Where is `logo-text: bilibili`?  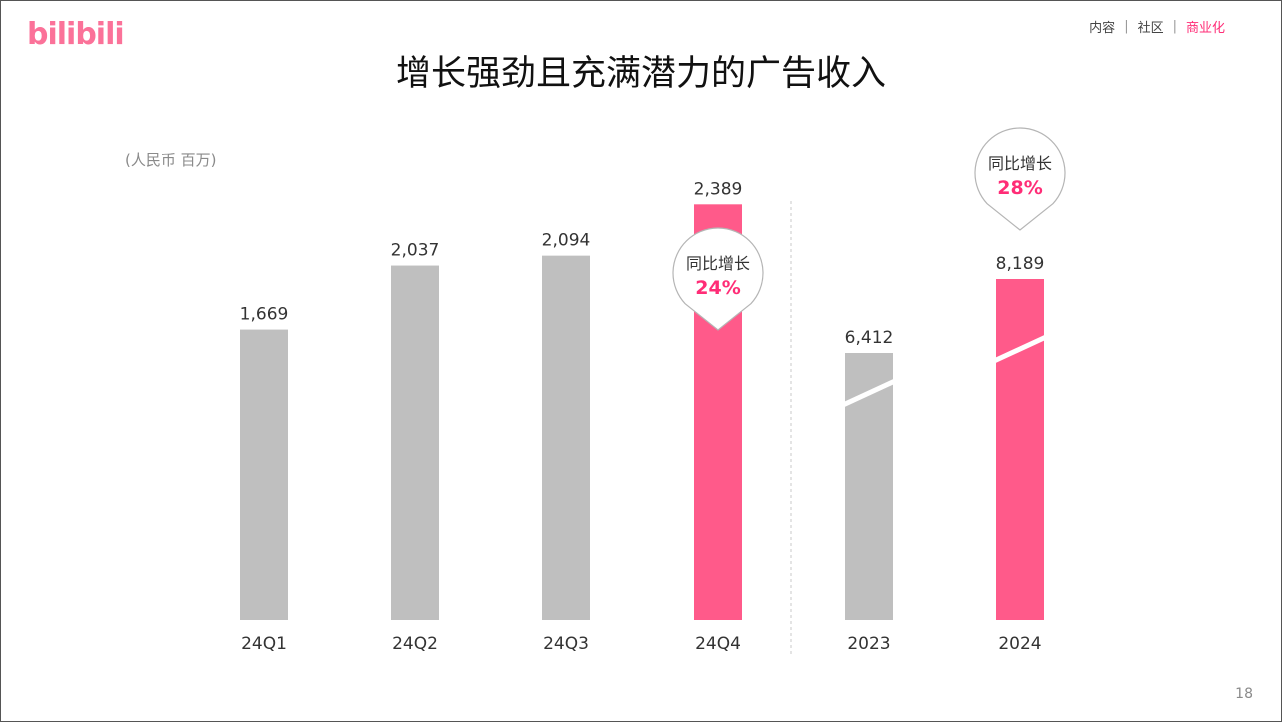
logo-text: bilibili is located at coordinates (76, 34).